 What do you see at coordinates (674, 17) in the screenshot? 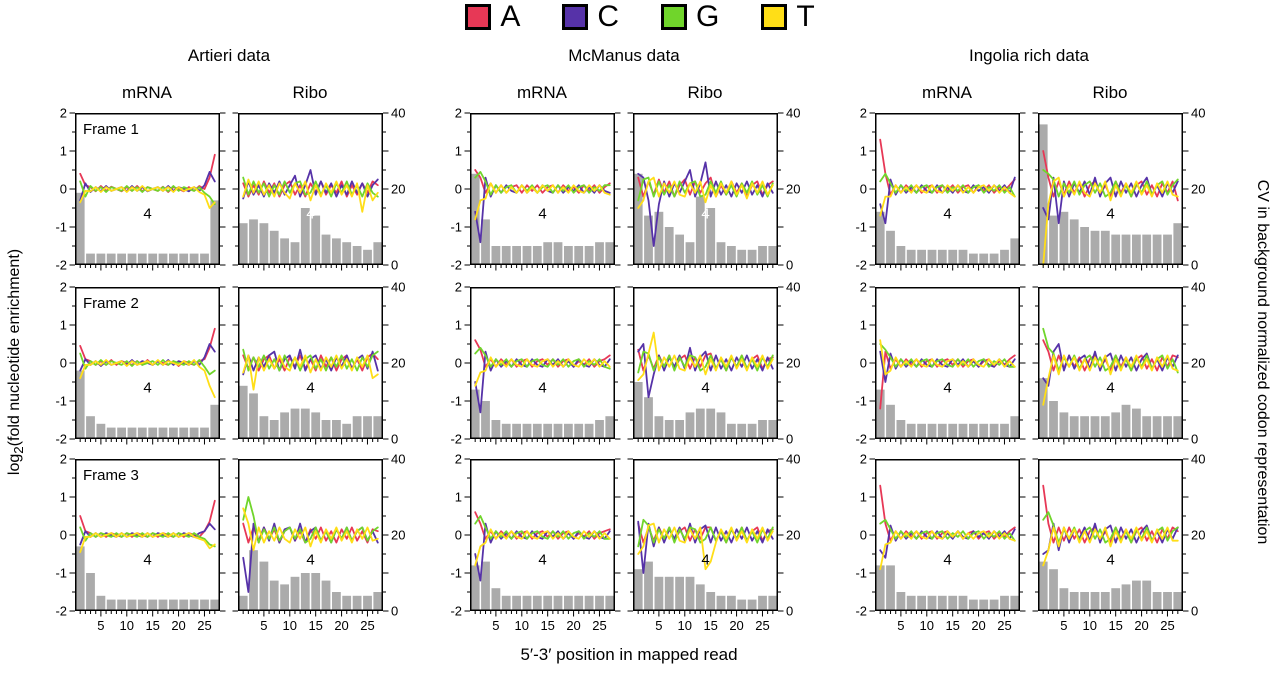
I see `legend-swatch-g` at bounding box center [674, 17].